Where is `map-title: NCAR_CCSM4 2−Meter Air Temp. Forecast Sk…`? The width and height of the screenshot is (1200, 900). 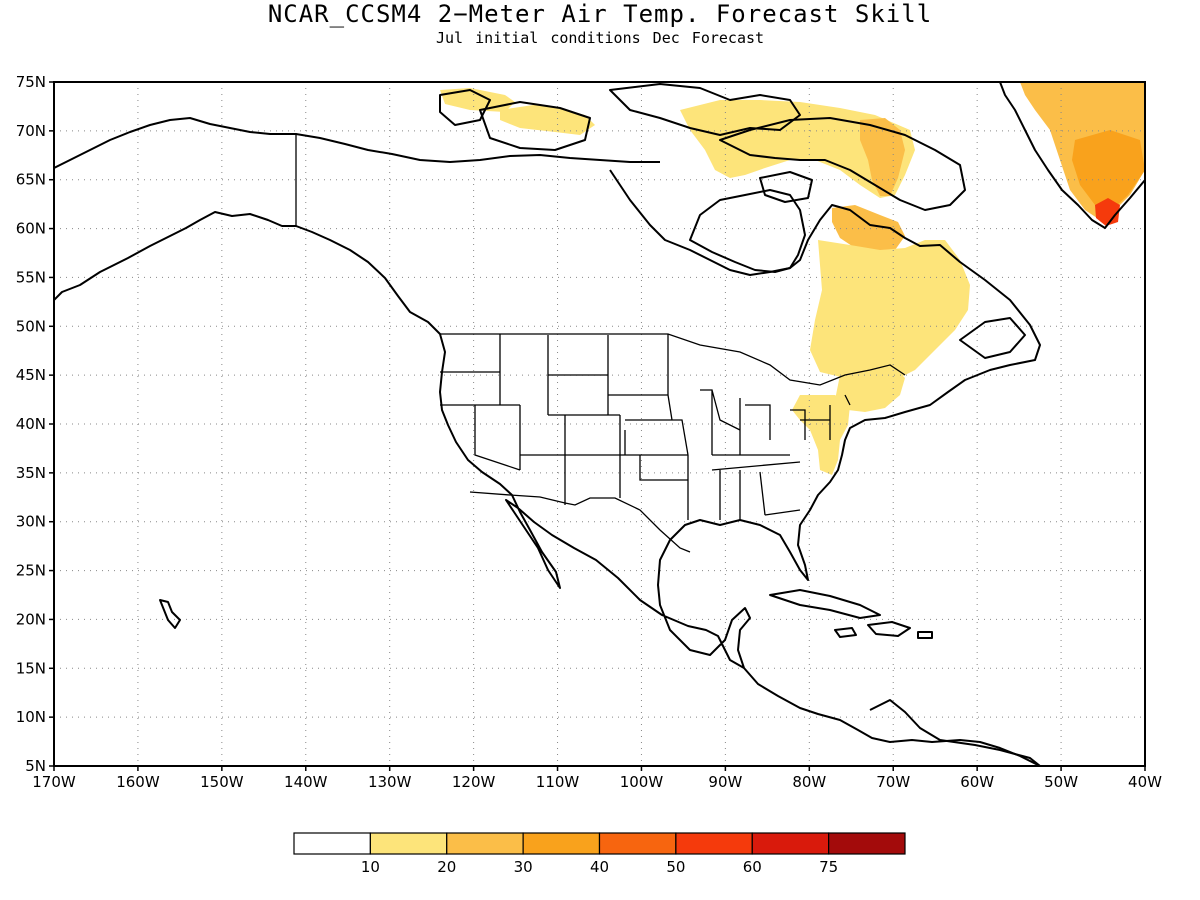 map-title: NCAR_CCSM4 2−Meter Air Temp. Forecast Sk… is located at coordinates (600, 14).